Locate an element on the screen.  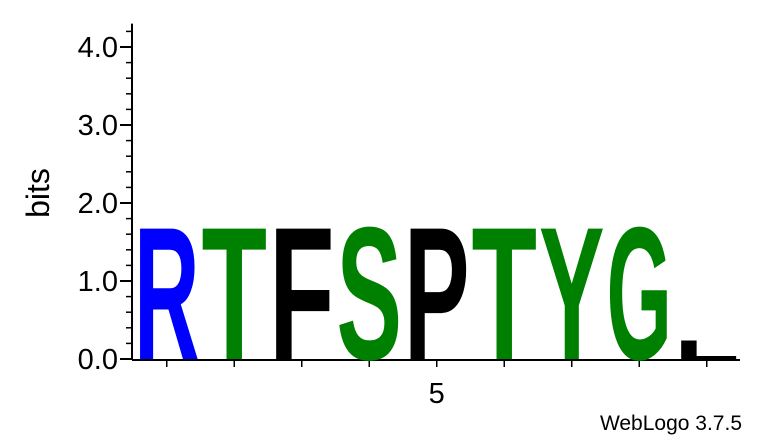
logo-letter-p-5: P is located at coordinates (437, 293).